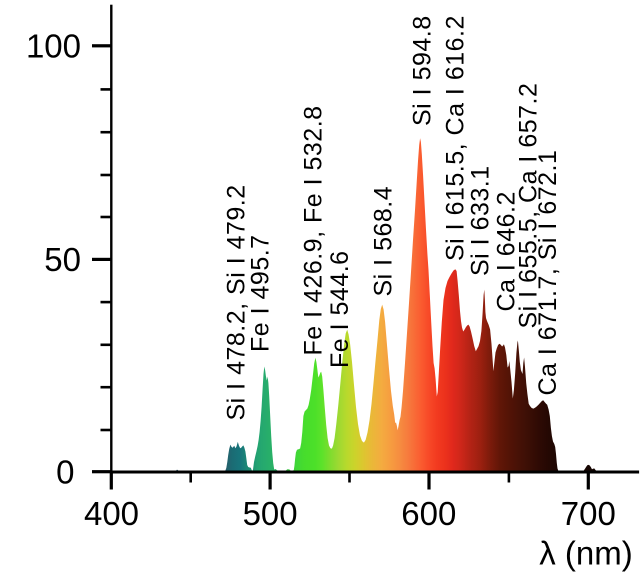  What do you see at coordinates (111, 513) in the screenshot?
I see `svg-text: 400` at bounding box center [111, 513].